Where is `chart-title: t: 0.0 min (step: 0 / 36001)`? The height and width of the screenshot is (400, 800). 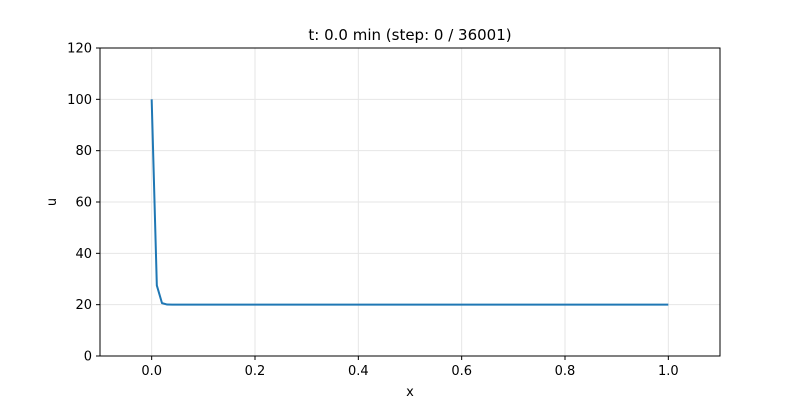 chart-title: t: 0.0 min (step: 0 / 36001) is located at coordinates (409, 35).